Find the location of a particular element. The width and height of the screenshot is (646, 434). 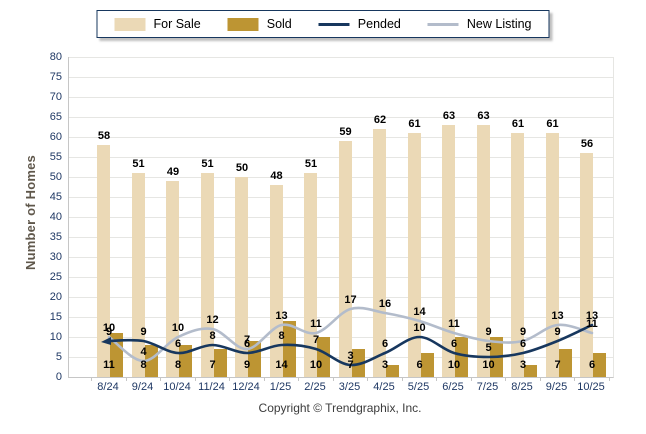

y-tick-label: 5 is located at coordinates (58, 357).